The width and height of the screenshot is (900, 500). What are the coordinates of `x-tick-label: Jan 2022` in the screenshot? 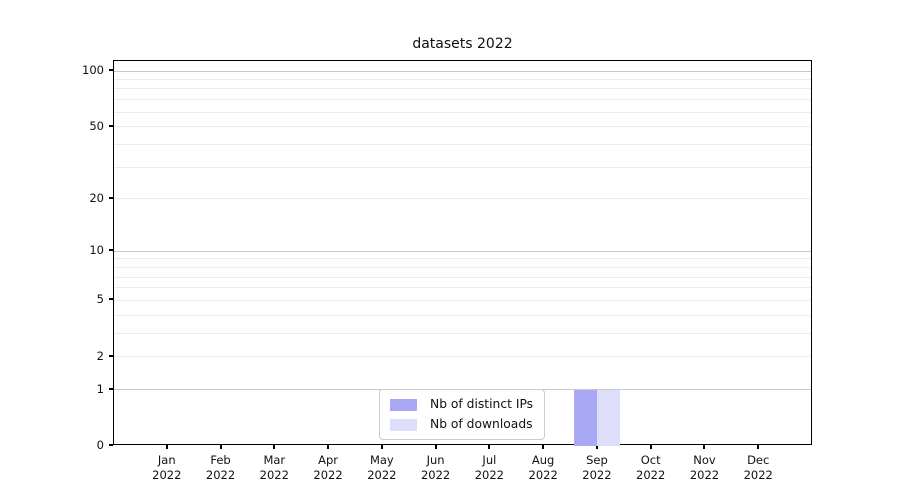 It's located at (167, 467).